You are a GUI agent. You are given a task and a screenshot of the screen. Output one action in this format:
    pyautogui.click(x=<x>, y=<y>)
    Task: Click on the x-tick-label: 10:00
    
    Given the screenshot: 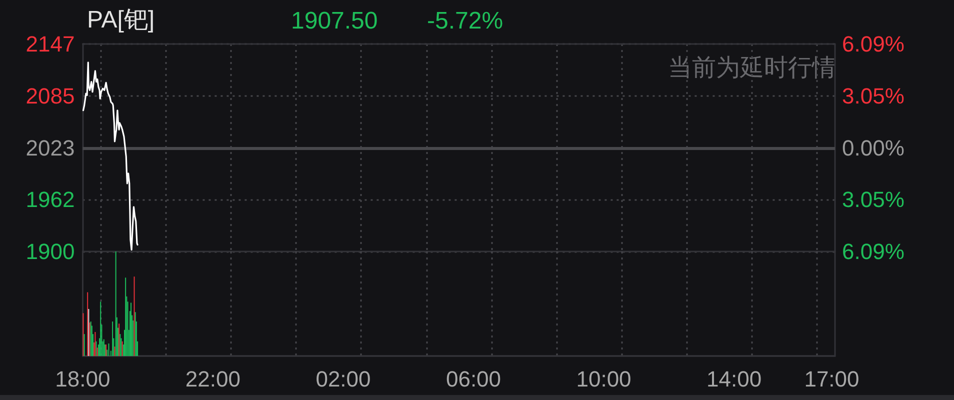 What is the action you would take?
    pyautogui.click(x=604, y=379)
    